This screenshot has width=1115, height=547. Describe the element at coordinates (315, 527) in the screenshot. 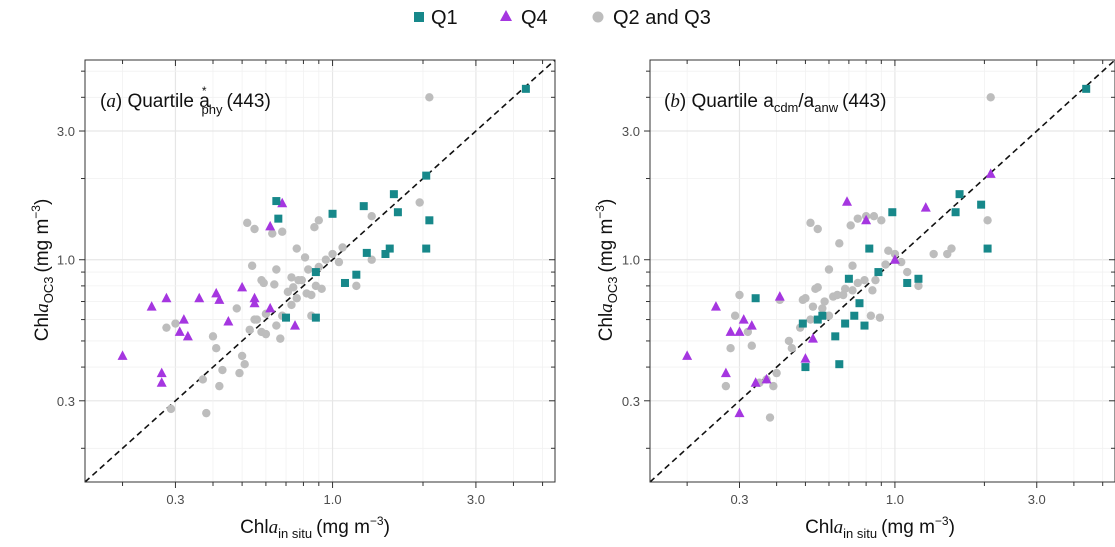

I see `panel-a-x-axis-title: Chlain situ (mg m−3)` at that location.